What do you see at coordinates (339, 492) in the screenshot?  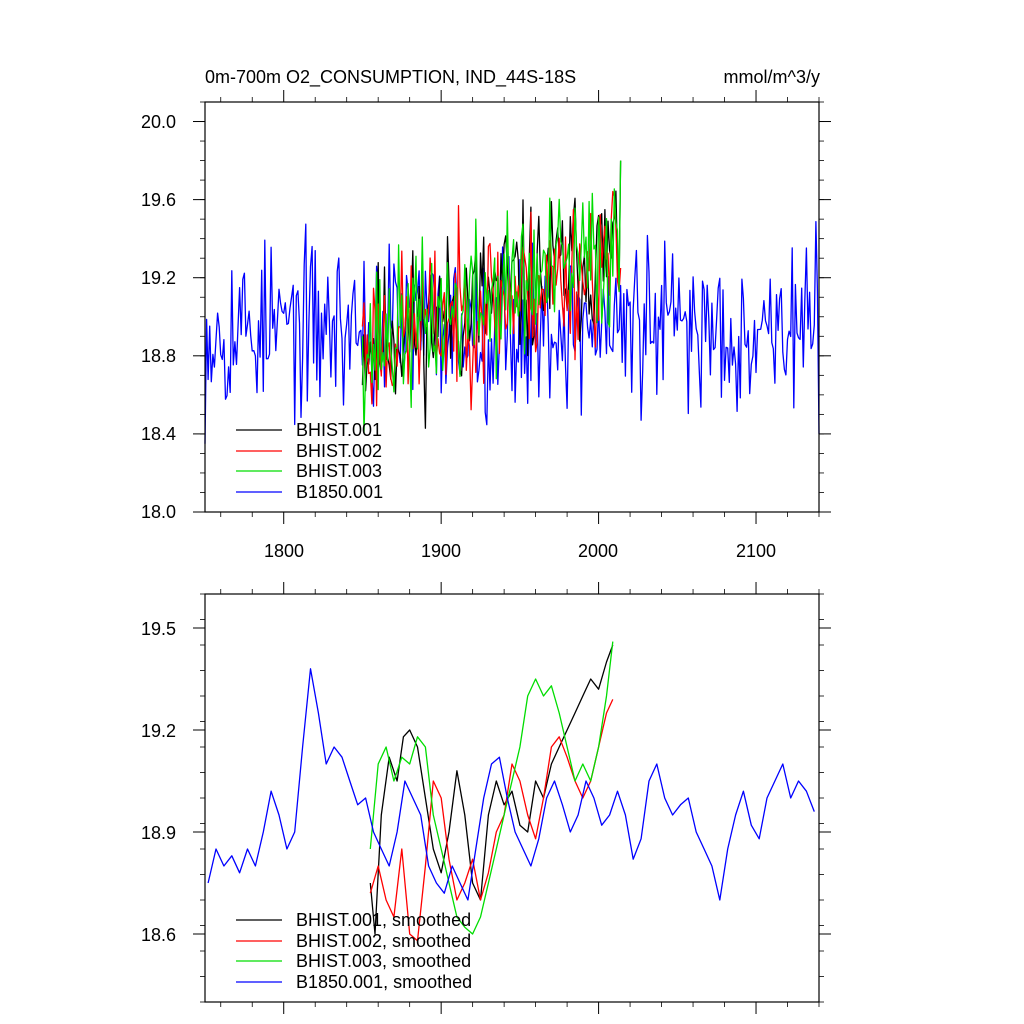 I see `legend-label-b1850-001: B1850.001` at bounding box center [339, 492].